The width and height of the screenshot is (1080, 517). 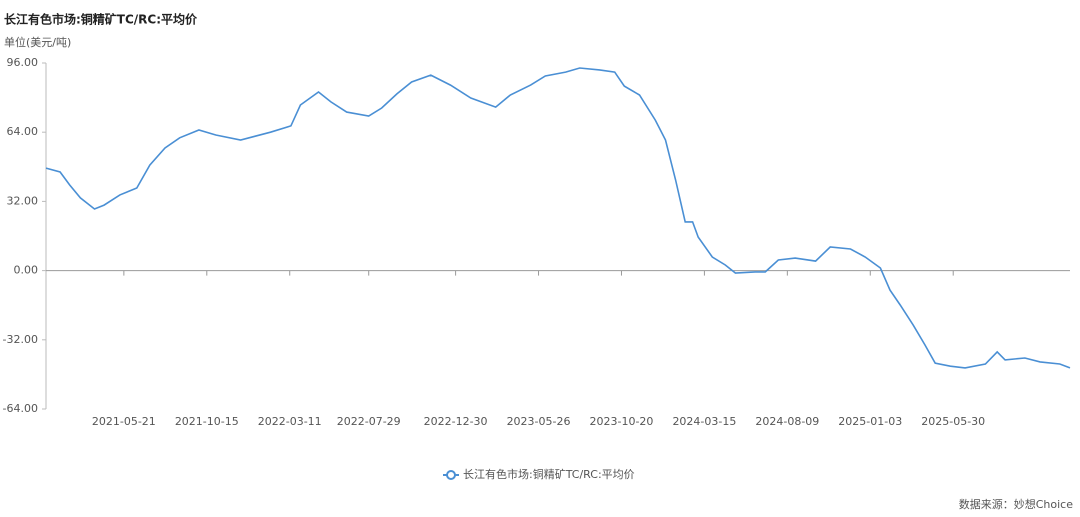 I want to click on x-tick-label: 2023-05-26, so click(x=539, y=421).